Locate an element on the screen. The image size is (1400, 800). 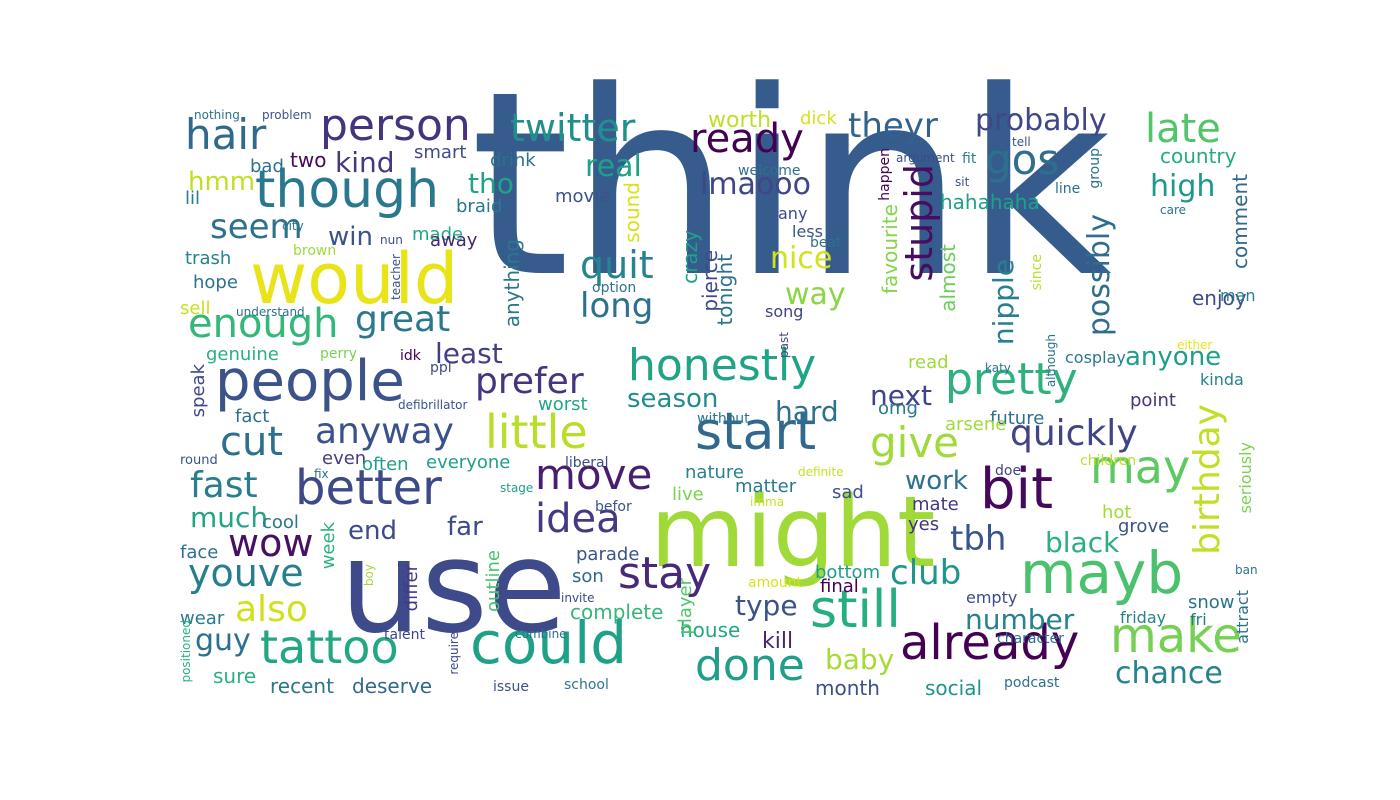
word-63: number is located at coordinates (1020, 619).